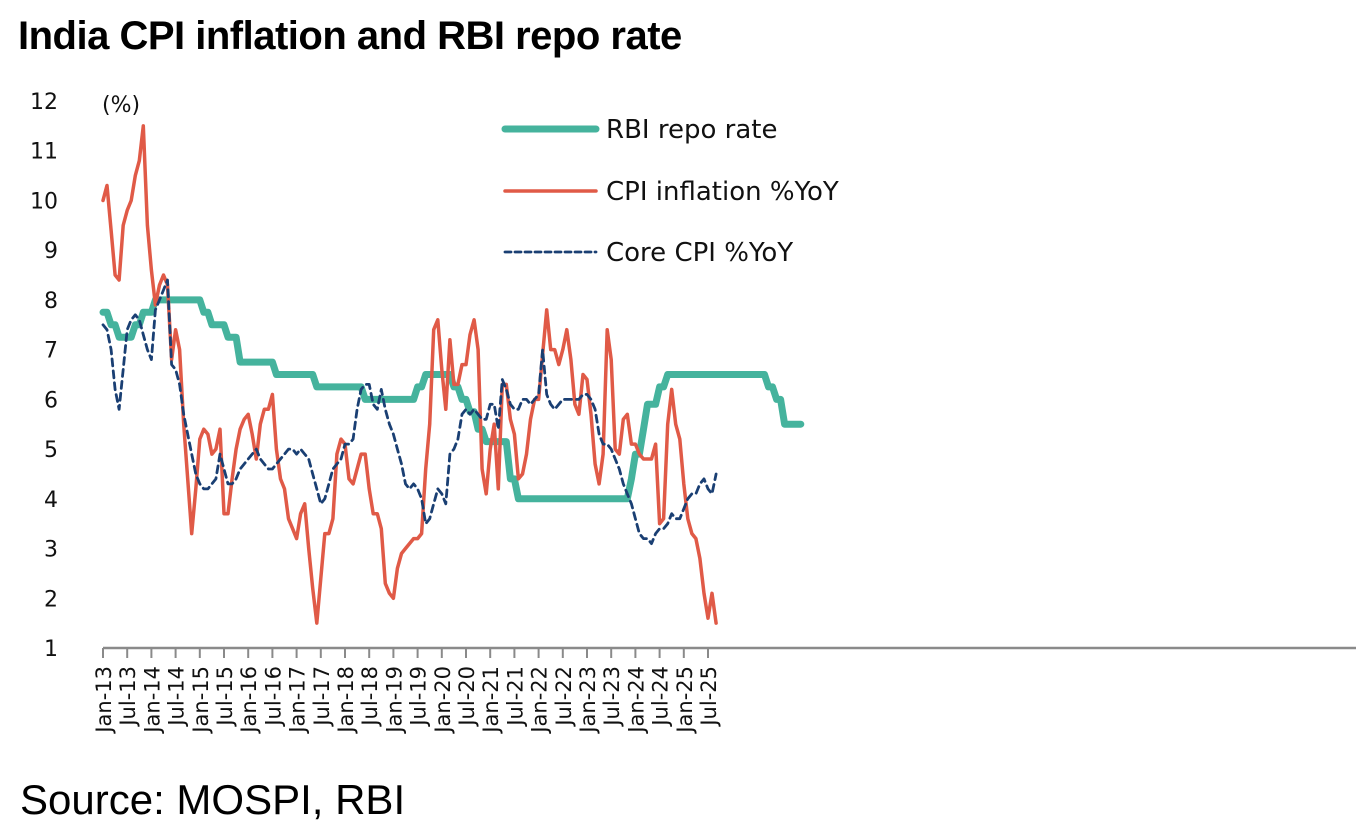  What do you see at coordinates (394, 700) in the screenshot?
I see `x-tick-label: Jan-19` at bounding box center [394, 700].